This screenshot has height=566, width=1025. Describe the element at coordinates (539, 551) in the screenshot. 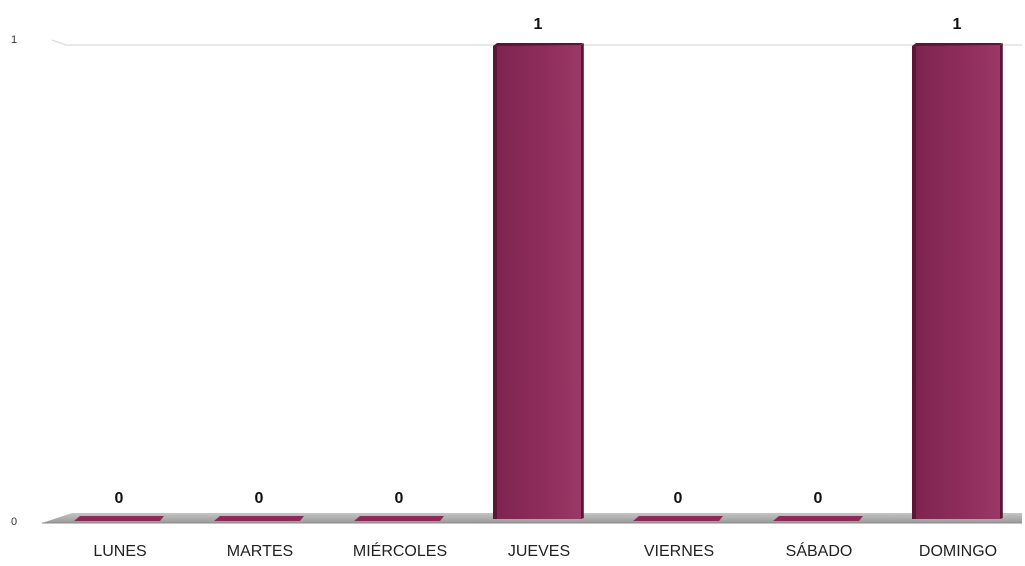

I see `x-tick-label: JUEVES` at that location.